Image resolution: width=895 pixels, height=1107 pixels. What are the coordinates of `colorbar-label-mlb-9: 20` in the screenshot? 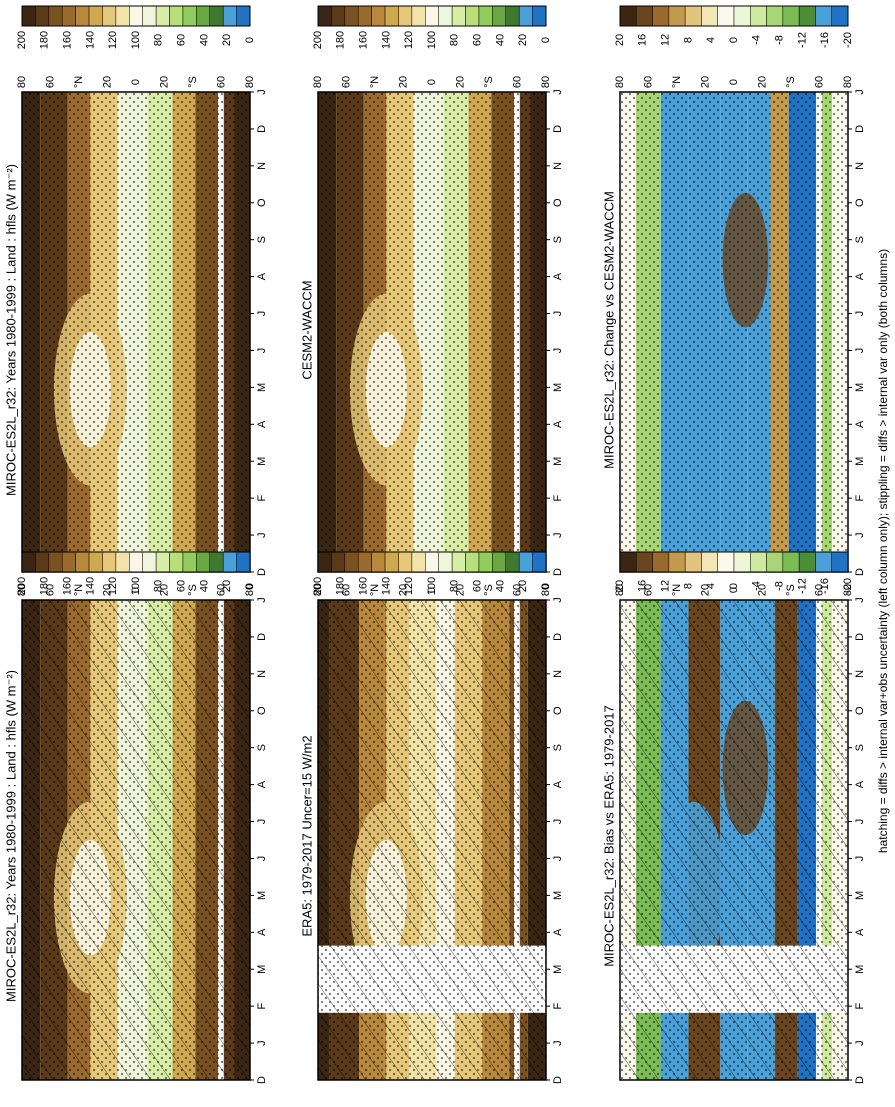 It's located at (227, 586).